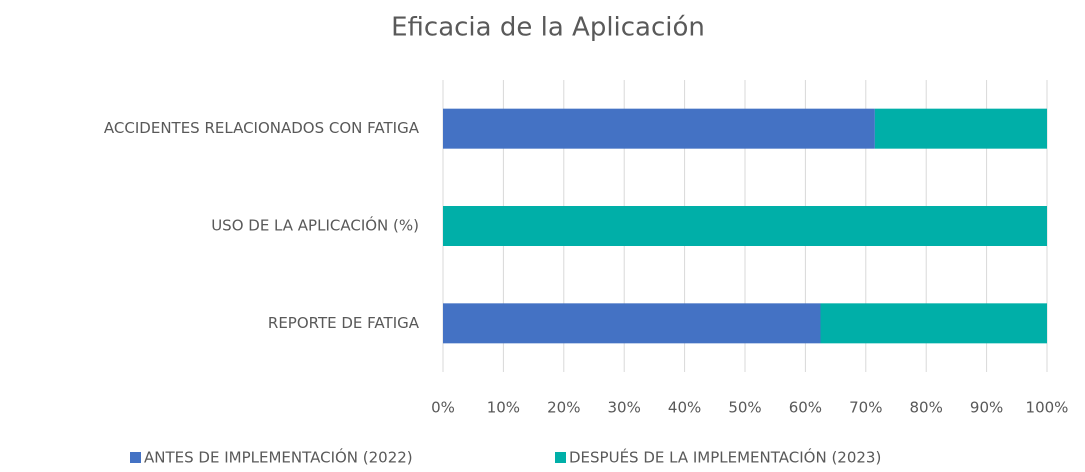  What do you see at coordinates (563, 408) in the screenshot?
I see `x-tick-label: 20%` at bounding box center [563, 408].